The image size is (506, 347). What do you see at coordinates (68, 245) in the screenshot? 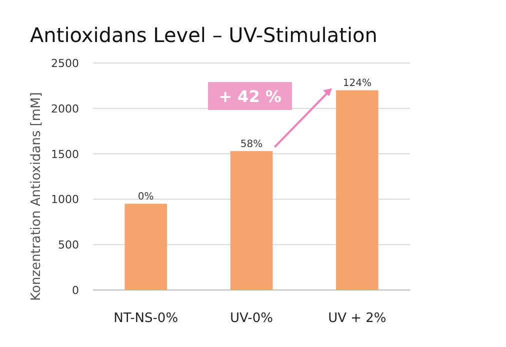
I see `y-tick-label: 500` at bounding box center [68, 245].